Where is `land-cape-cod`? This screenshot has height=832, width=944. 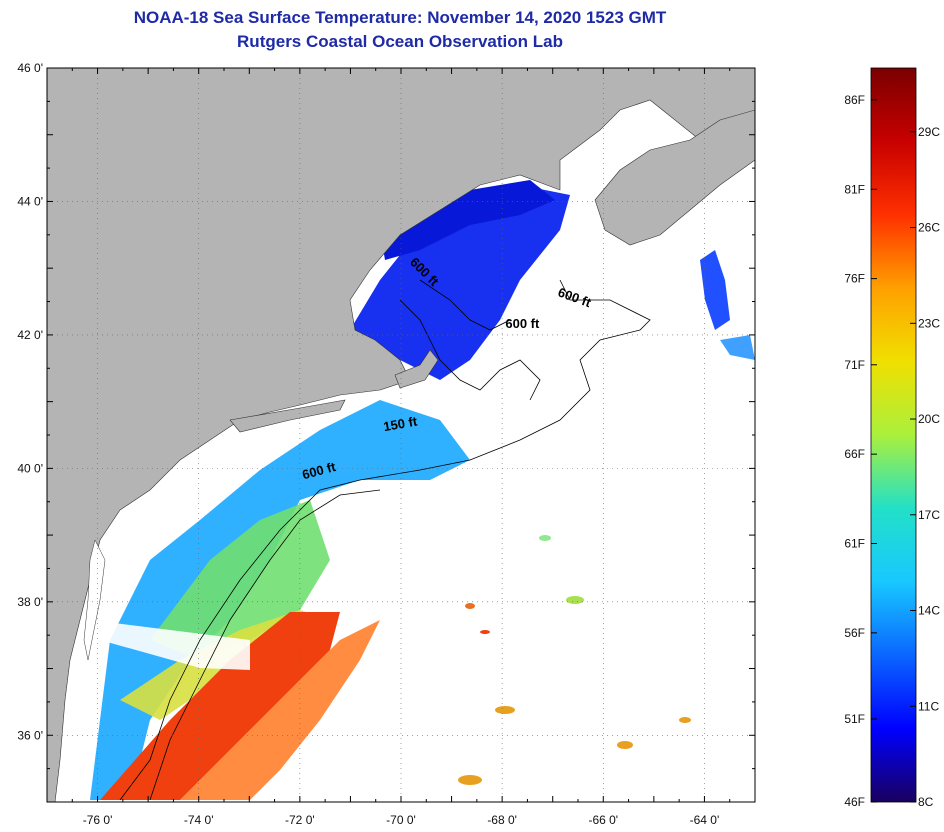 land-cape-cod is located at coordinates (416, 369).